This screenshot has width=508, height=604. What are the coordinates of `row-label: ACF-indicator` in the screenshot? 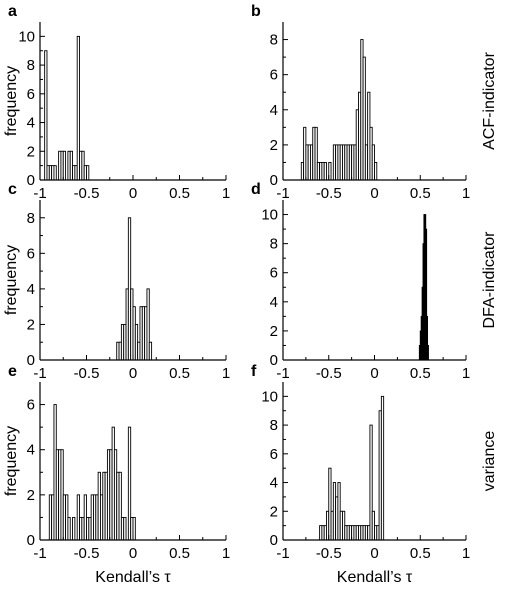 It's located at (489, 100).